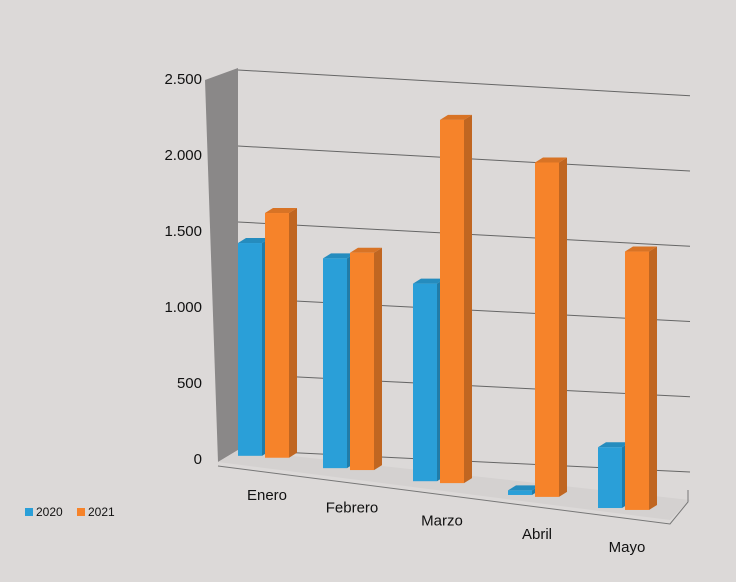 This screenshot has height=582, width=736. What do you see at coordinates (189, 383) in the screenshot?
I see `y-tick-label: 500` at bounding box center [189, 383].